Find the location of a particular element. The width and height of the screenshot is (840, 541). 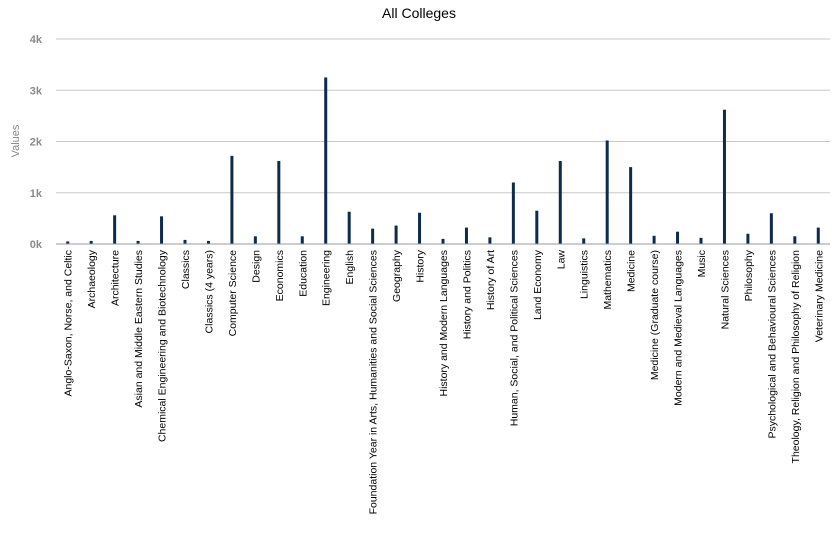

x-tick-label: Linguistics is located at coordinates (585, 274).